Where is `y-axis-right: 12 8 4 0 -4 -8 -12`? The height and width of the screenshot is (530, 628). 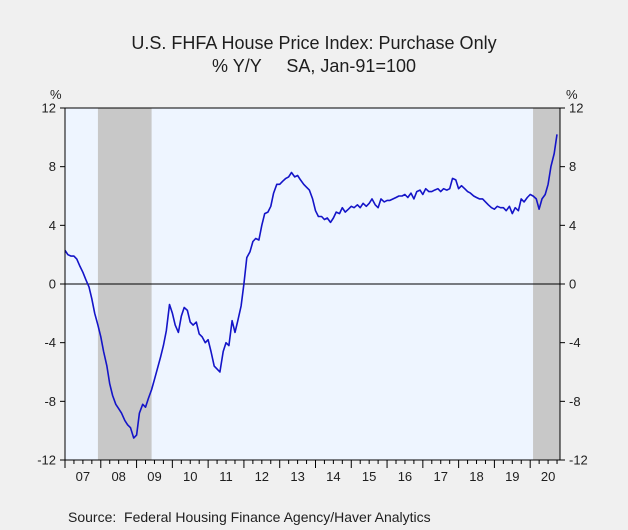
y-axis-right: 12 8 4 0 -4 -8 -12 is located at coordinates (574, 284).